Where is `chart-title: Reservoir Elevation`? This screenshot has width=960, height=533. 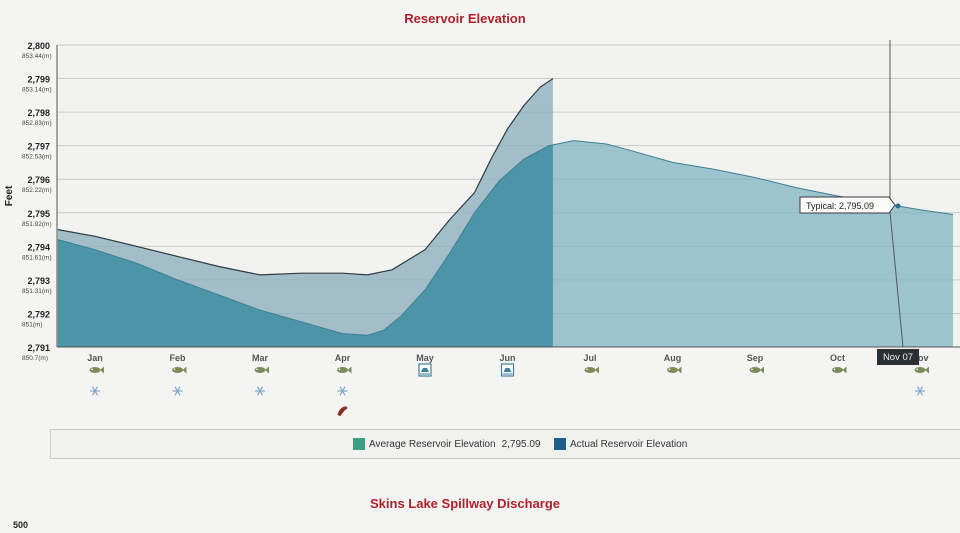
chart-title: Reservoir Elevation is located at coordinates (465, 18).